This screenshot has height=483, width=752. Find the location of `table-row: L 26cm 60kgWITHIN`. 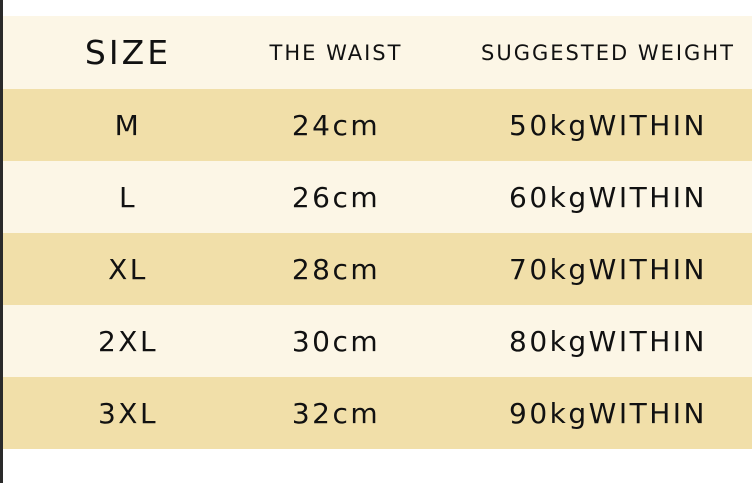

table-row: L 26cm 60kgWITHIN is located at coordinates (377, 197).